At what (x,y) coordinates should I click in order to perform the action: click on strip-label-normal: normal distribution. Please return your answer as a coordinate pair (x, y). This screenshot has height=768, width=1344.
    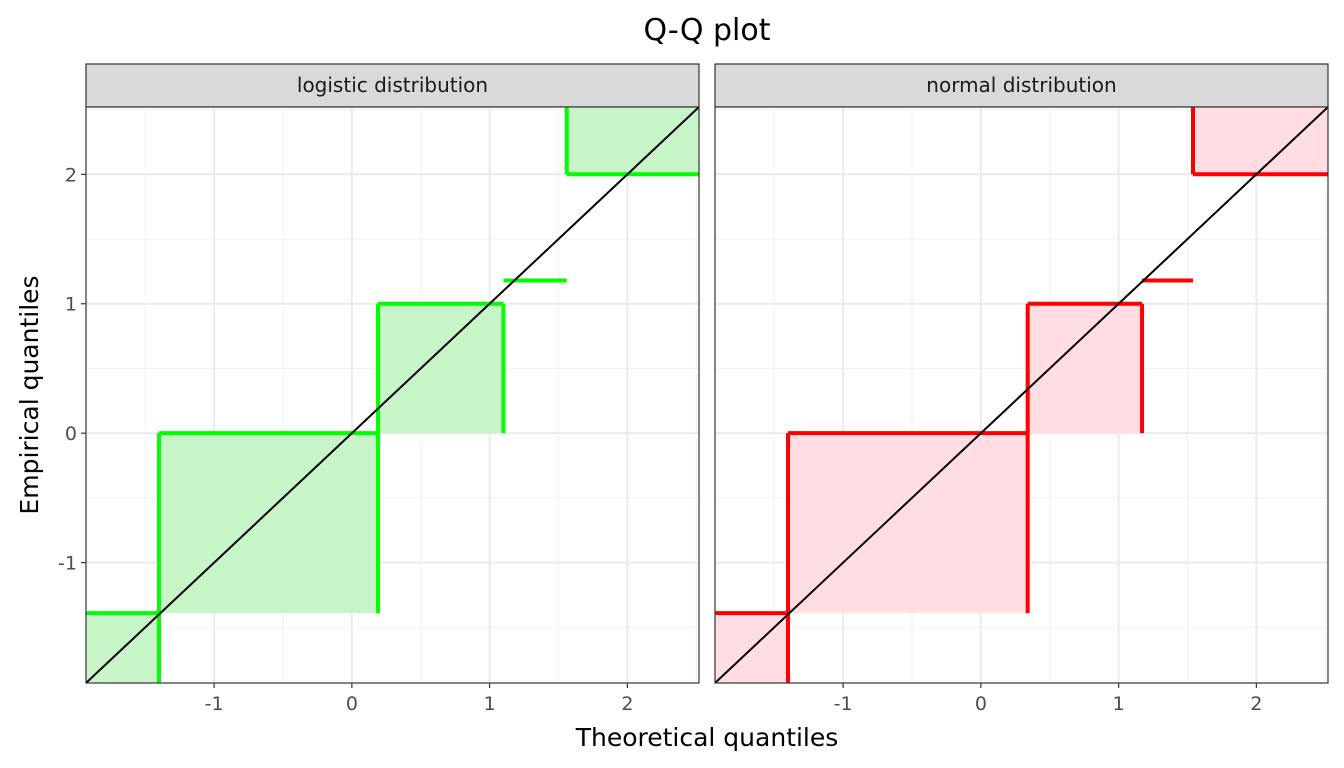
    Looking at the image, I should click on (1021, 85).